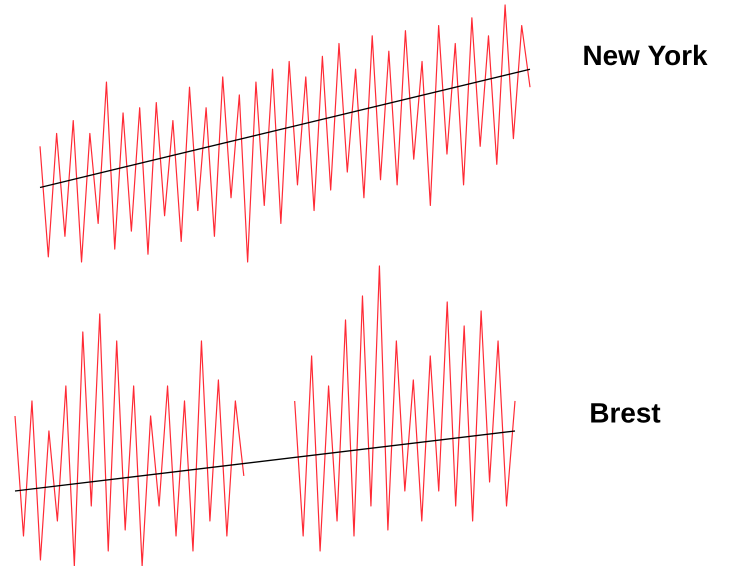  What do you see at coordinates (625, 413) in the screenshot?
I see `text: Brest` at bounding box center [625, 413].